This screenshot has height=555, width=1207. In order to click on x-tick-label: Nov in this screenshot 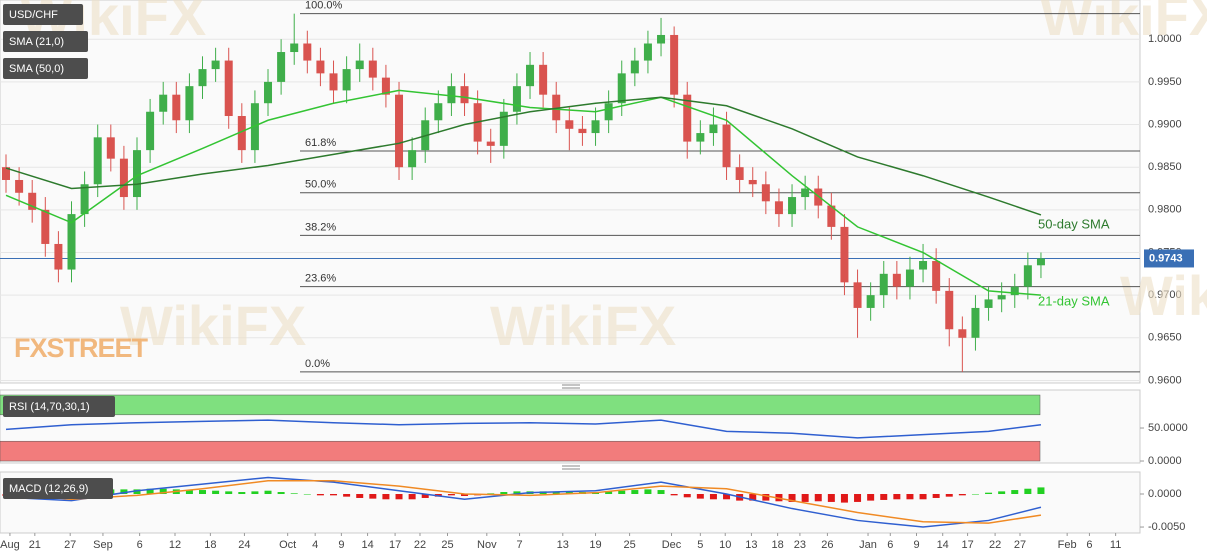, I will do `click(487, 545)`.